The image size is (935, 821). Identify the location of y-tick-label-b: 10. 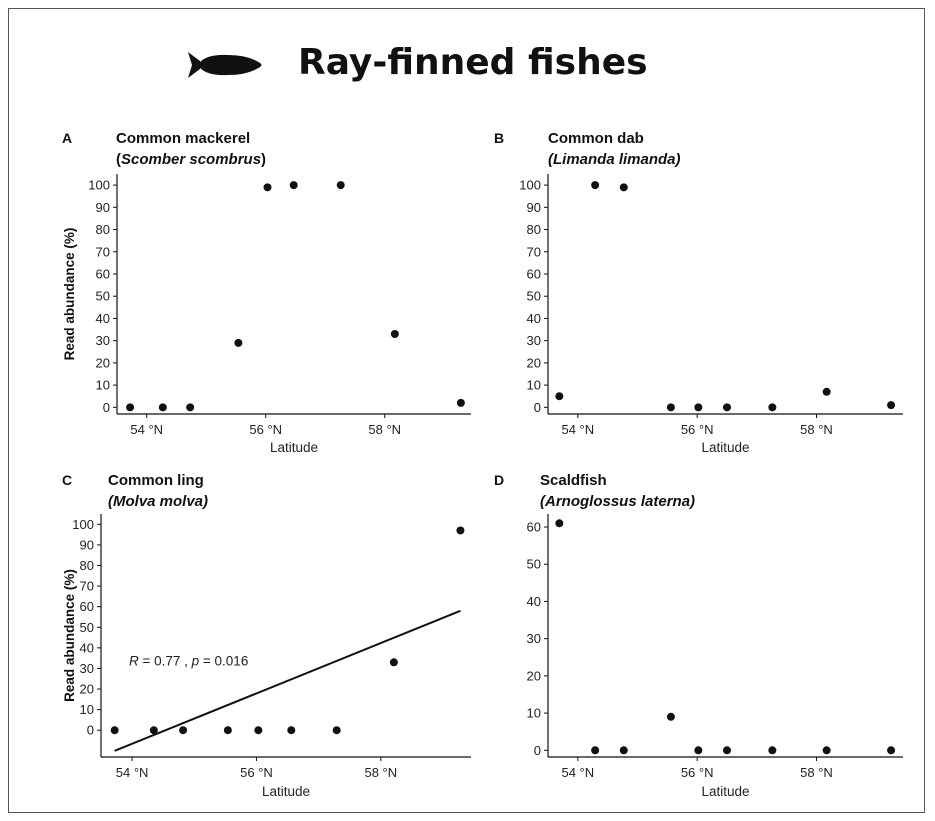
(534, 385).